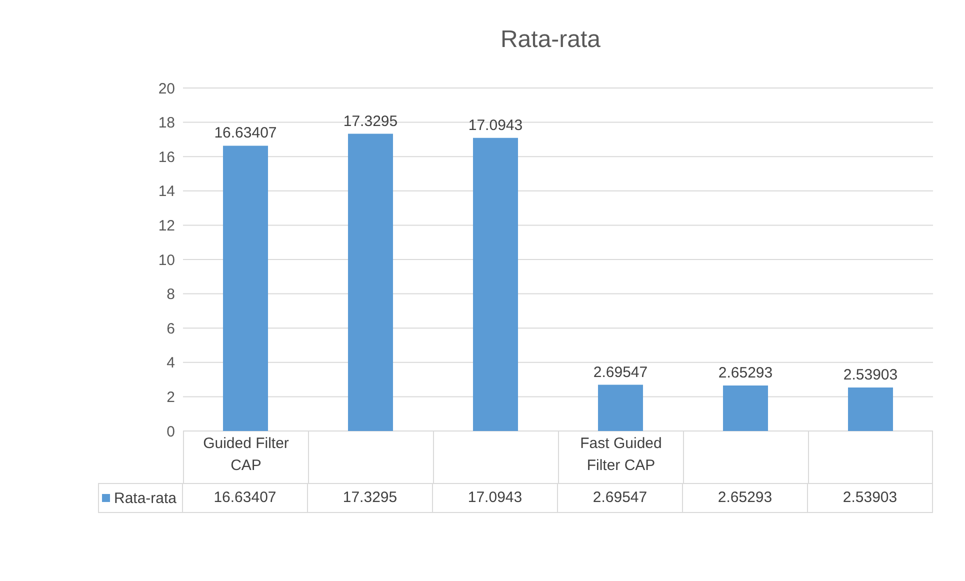 The width and height of the screenshot is (965, 581). What do you see at coordinates (245, 498) in the screenshot?
I see `text: 16.63407` at bounding box center [245, 498].